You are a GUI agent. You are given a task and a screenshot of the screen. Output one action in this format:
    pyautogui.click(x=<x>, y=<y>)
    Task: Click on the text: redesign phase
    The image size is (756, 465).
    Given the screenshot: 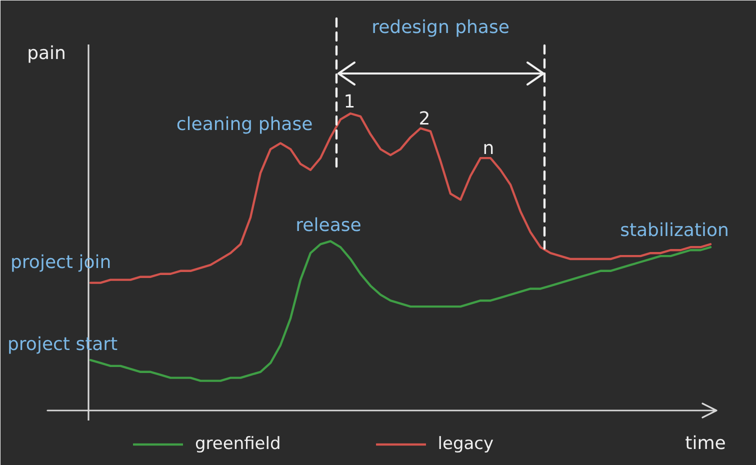 What is the action you would take?
    pyautogui.click(x=441, y=27)
    